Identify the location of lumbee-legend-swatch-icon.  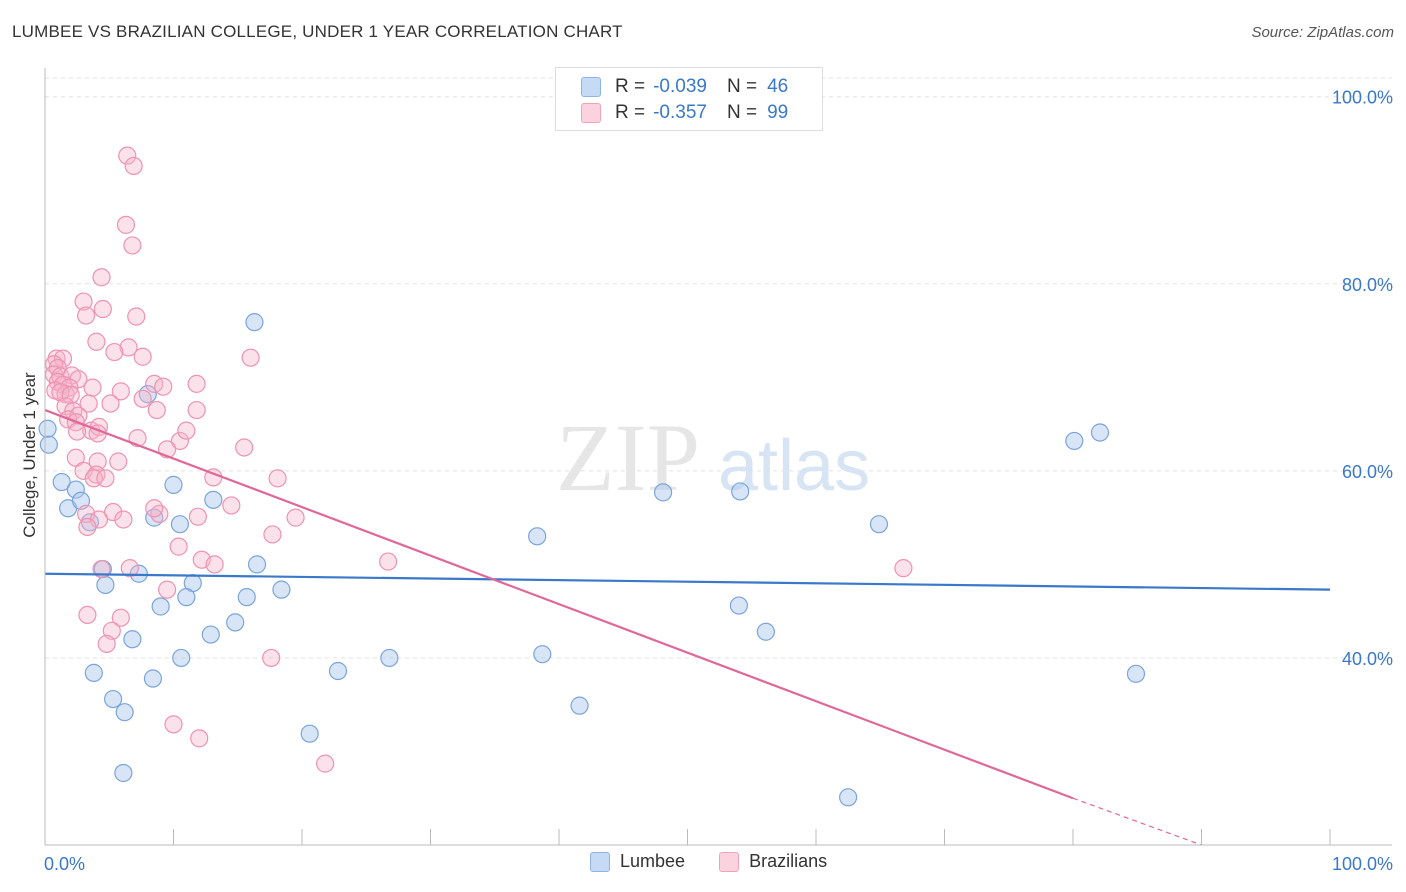
(600, 861).